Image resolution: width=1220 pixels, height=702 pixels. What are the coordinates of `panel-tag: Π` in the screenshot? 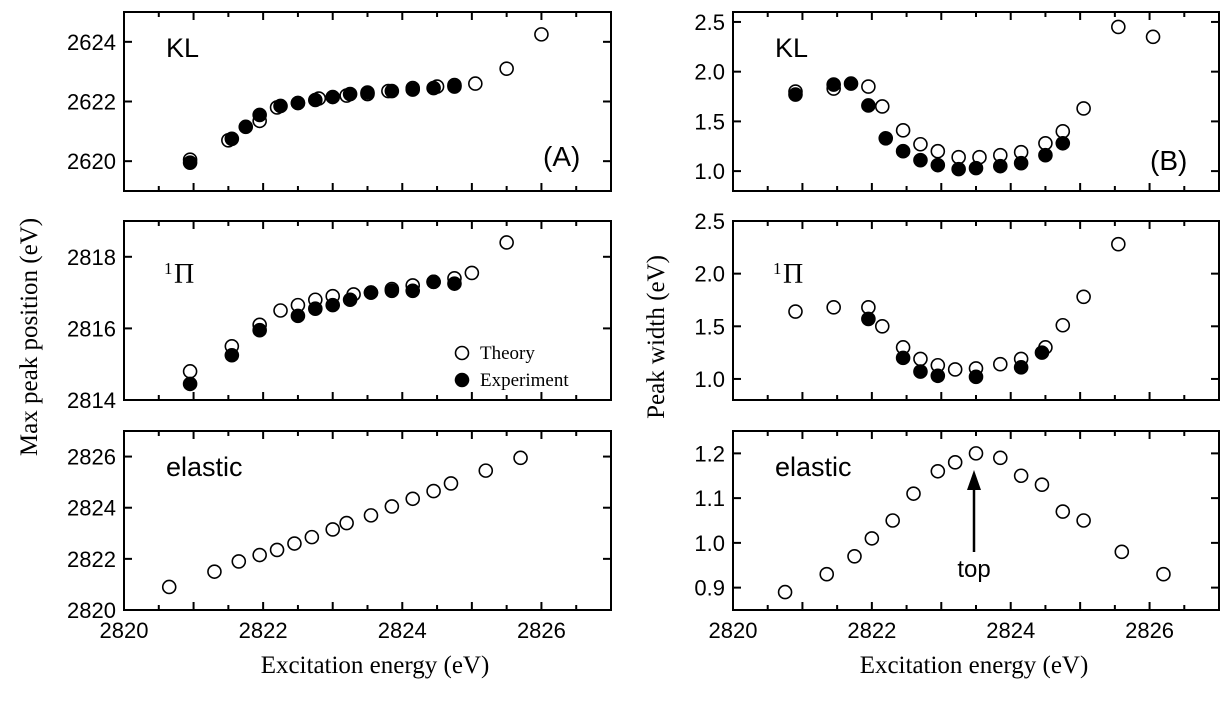 It's located at (184, 274).